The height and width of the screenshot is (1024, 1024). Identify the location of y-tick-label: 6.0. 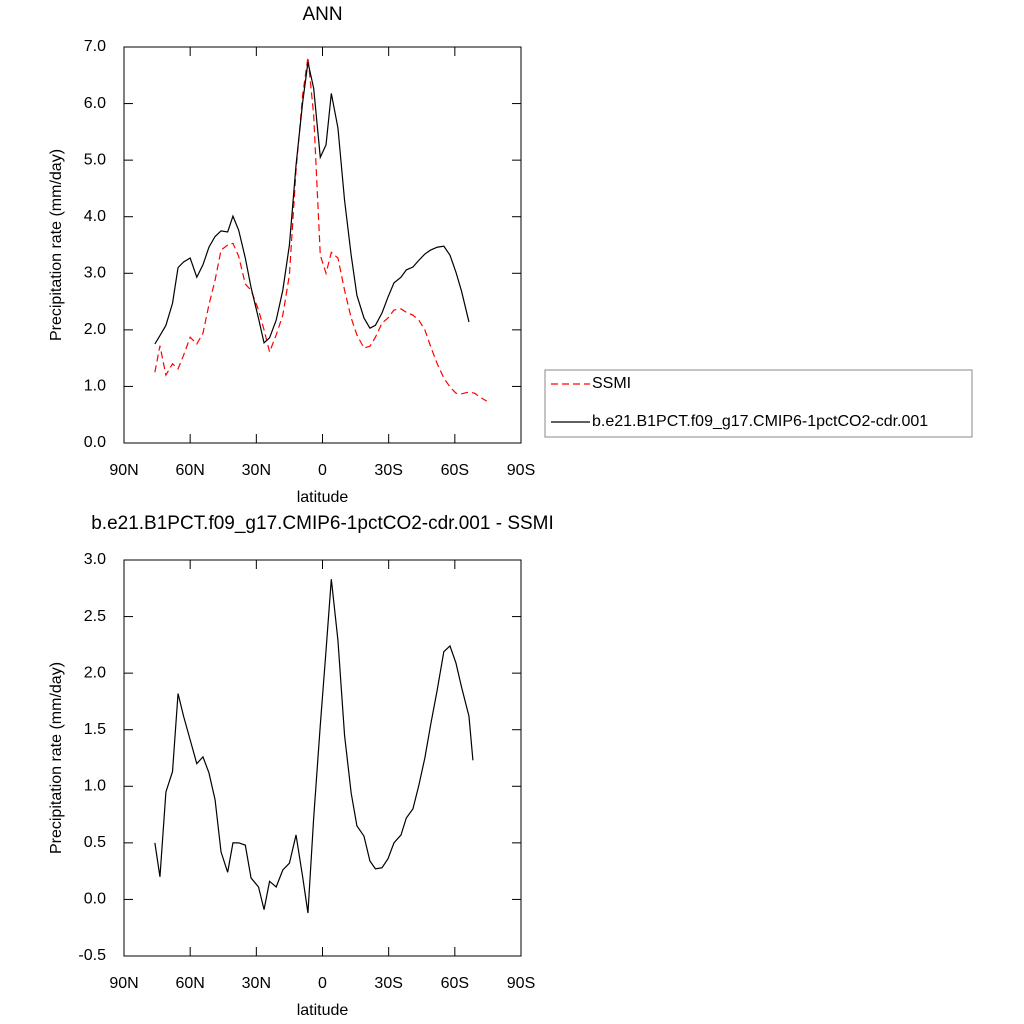
(95, 103).